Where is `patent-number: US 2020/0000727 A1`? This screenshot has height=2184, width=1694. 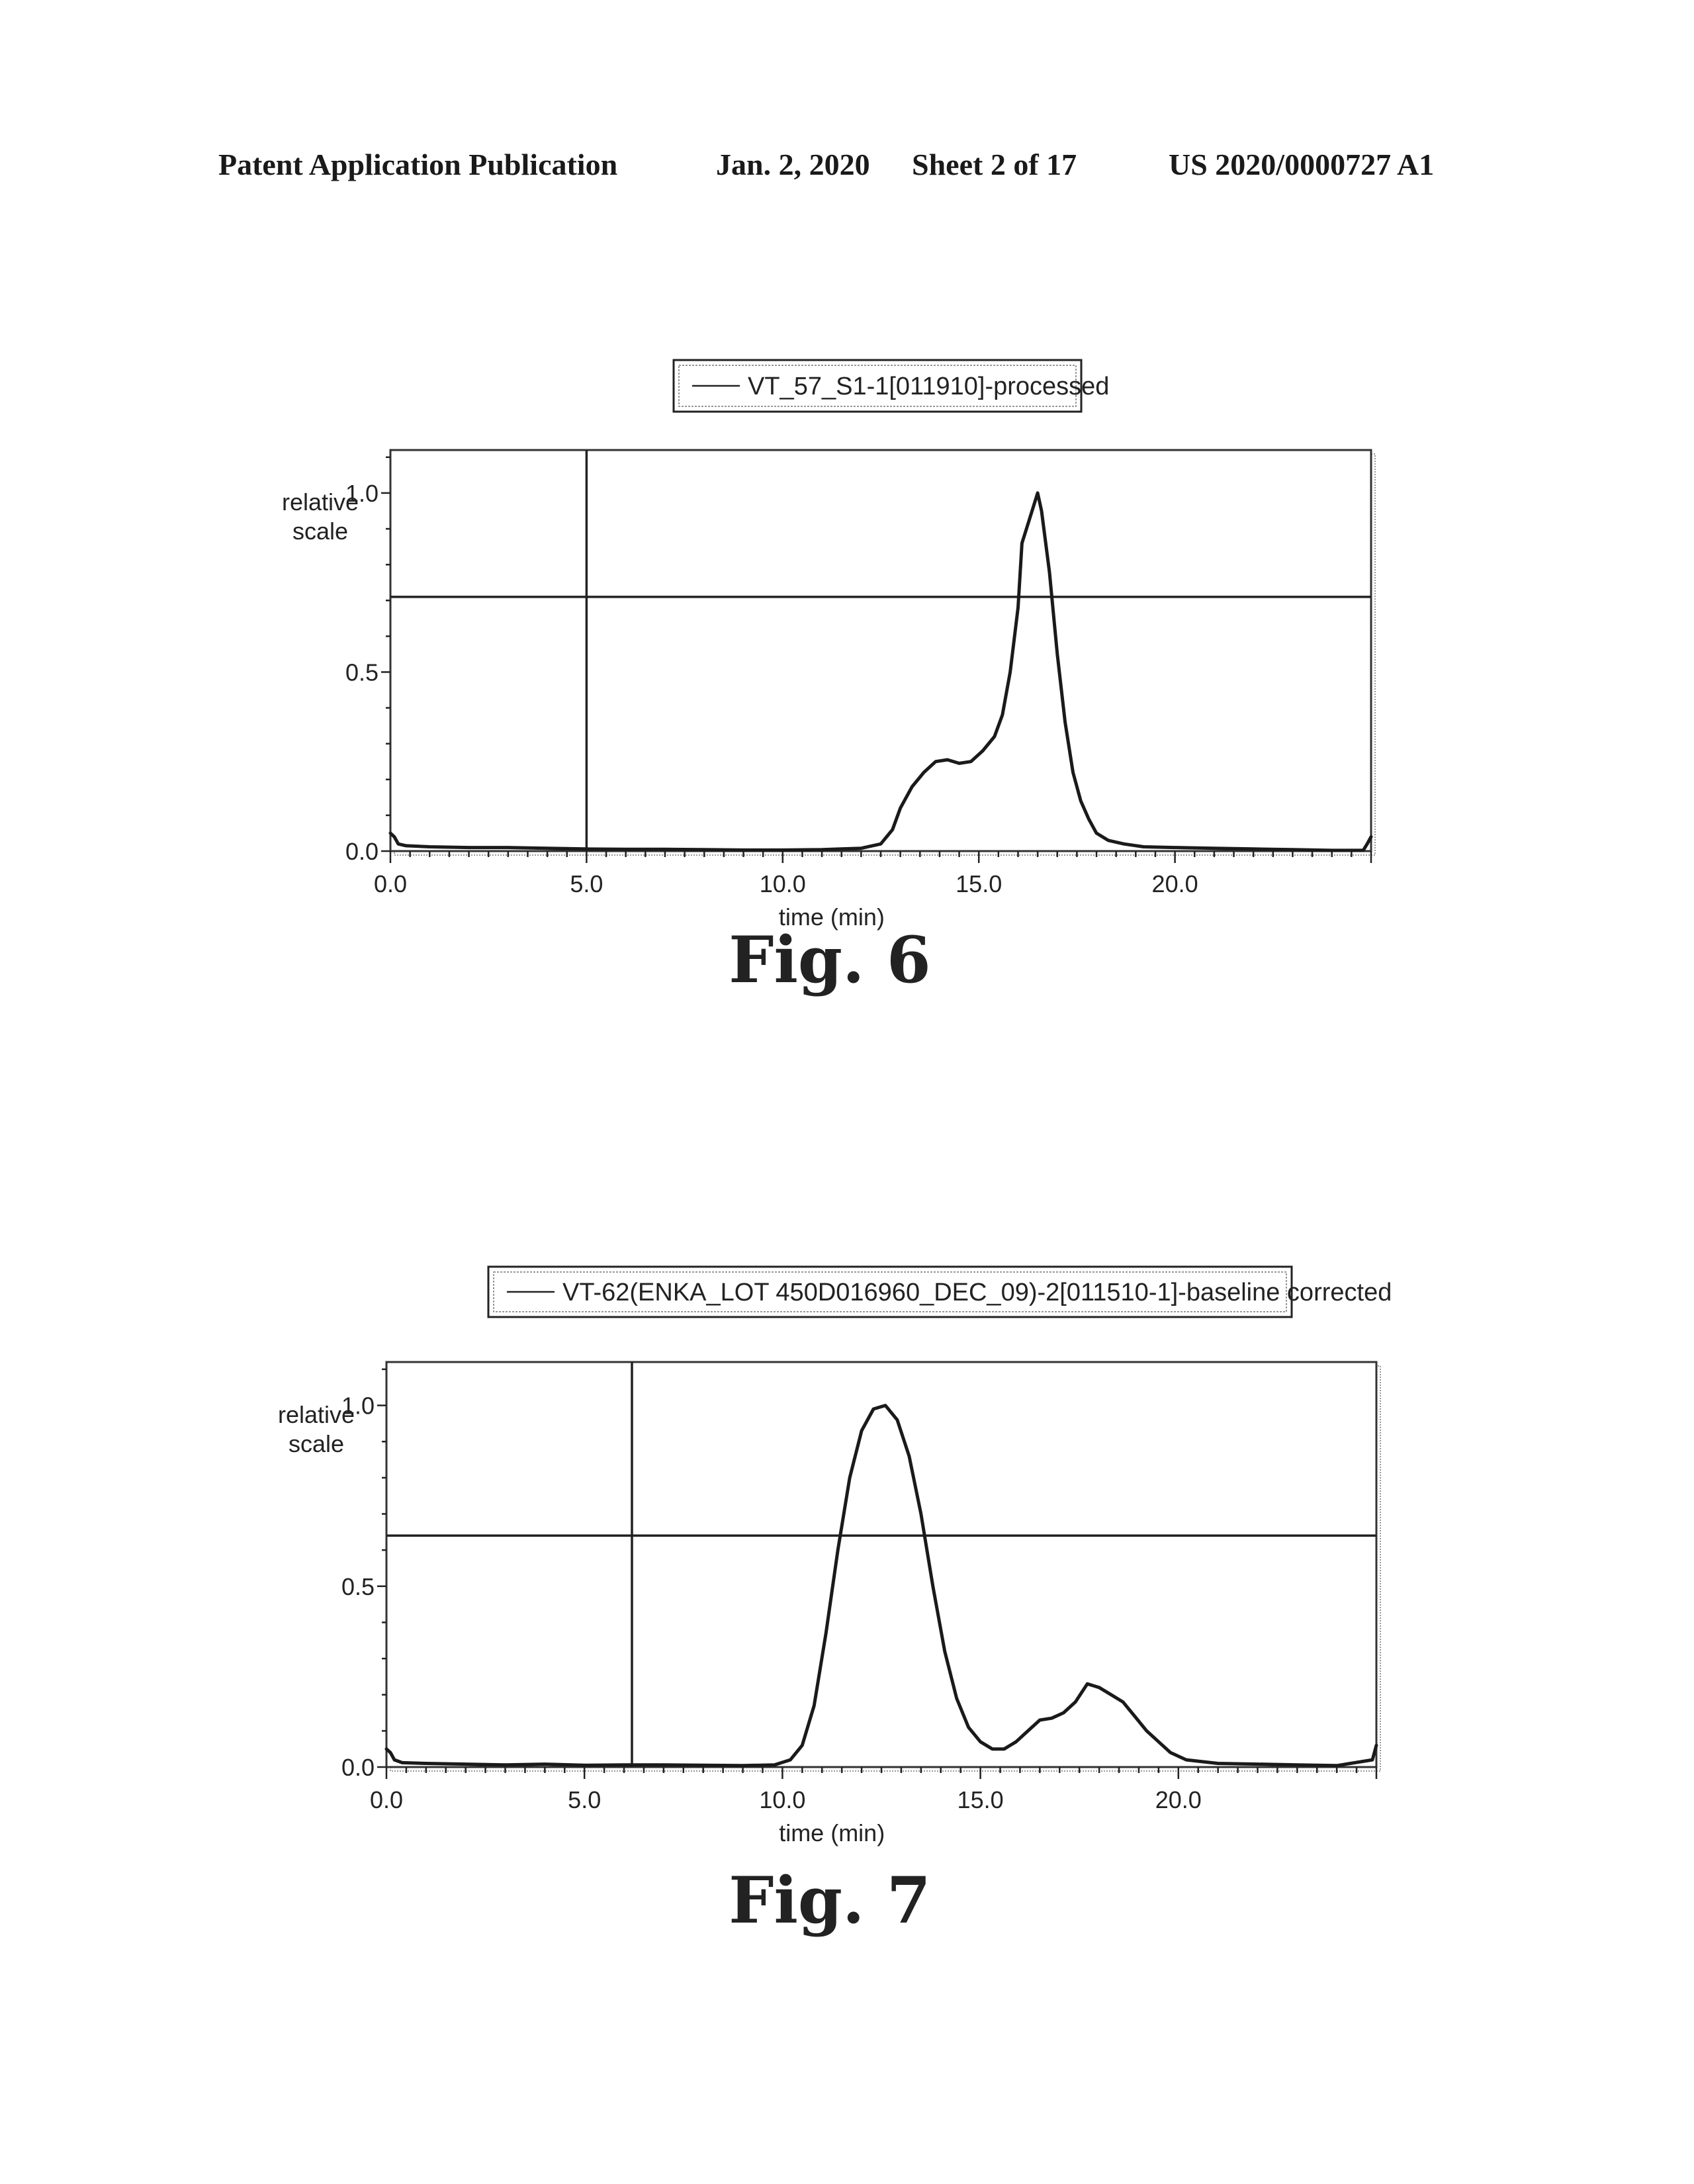 patent-number: US 2020/0000727 A1 is located at coordinates (1302, 164).